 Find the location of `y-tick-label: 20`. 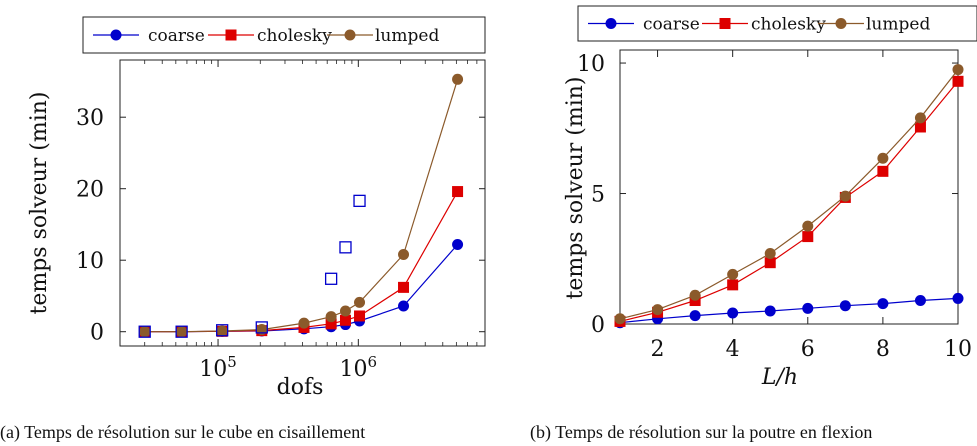

y-tick-label: 20 is located at coordinates (90, 190).